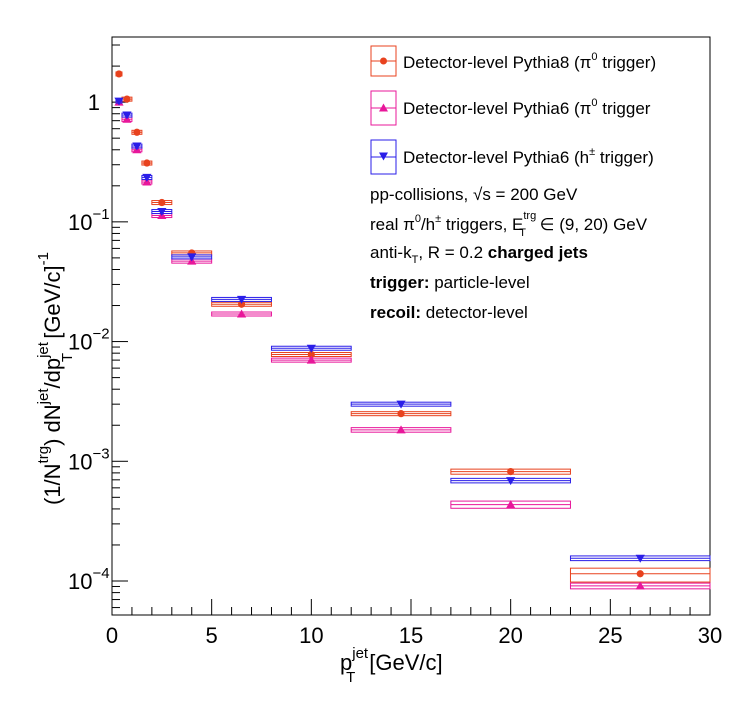  I want to click on x-tick-label: 10, so click(311, 635).